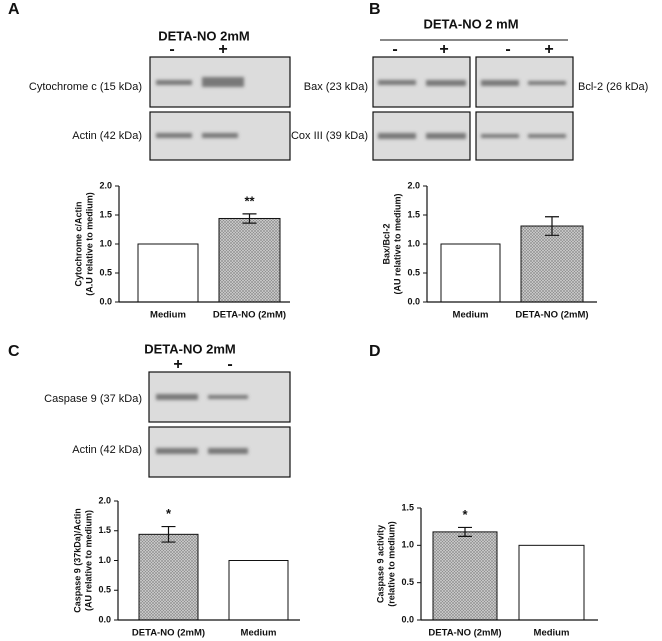 The image size is (662, 641). I want to click on panel-label: C, so click(14, 351).